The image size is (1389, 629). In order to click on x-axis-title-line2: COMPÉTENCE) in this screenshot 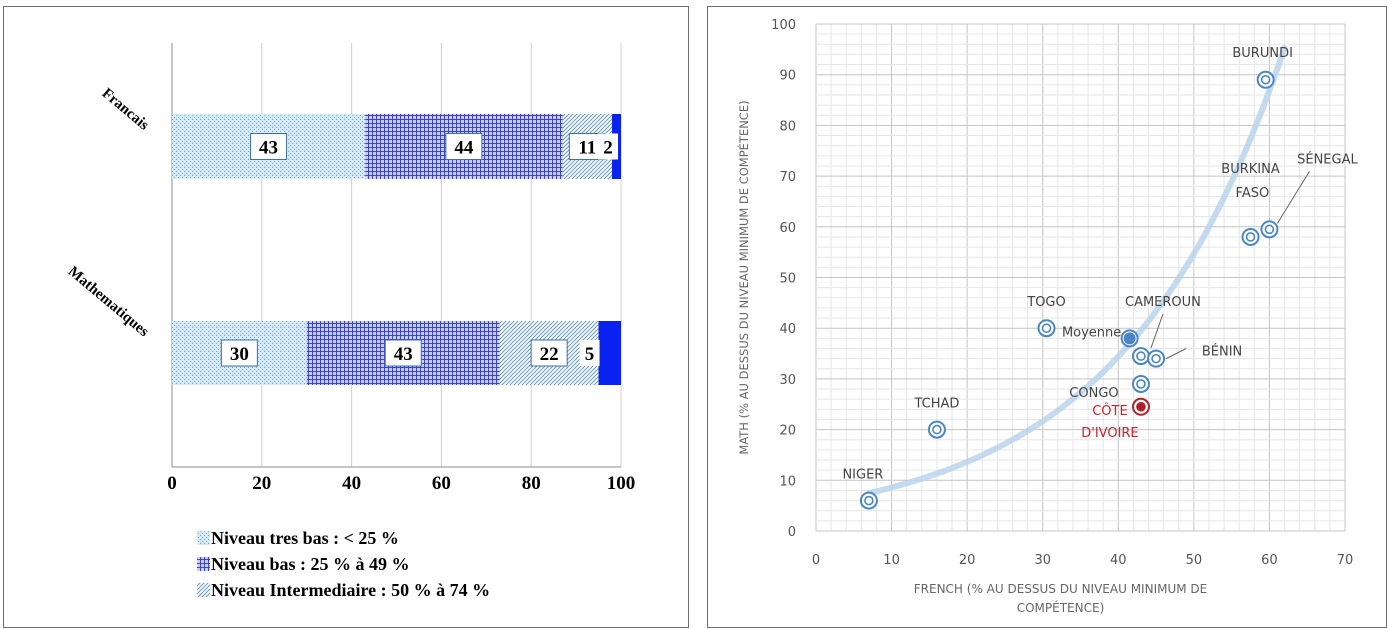, I will do `click(1061, 607)`.